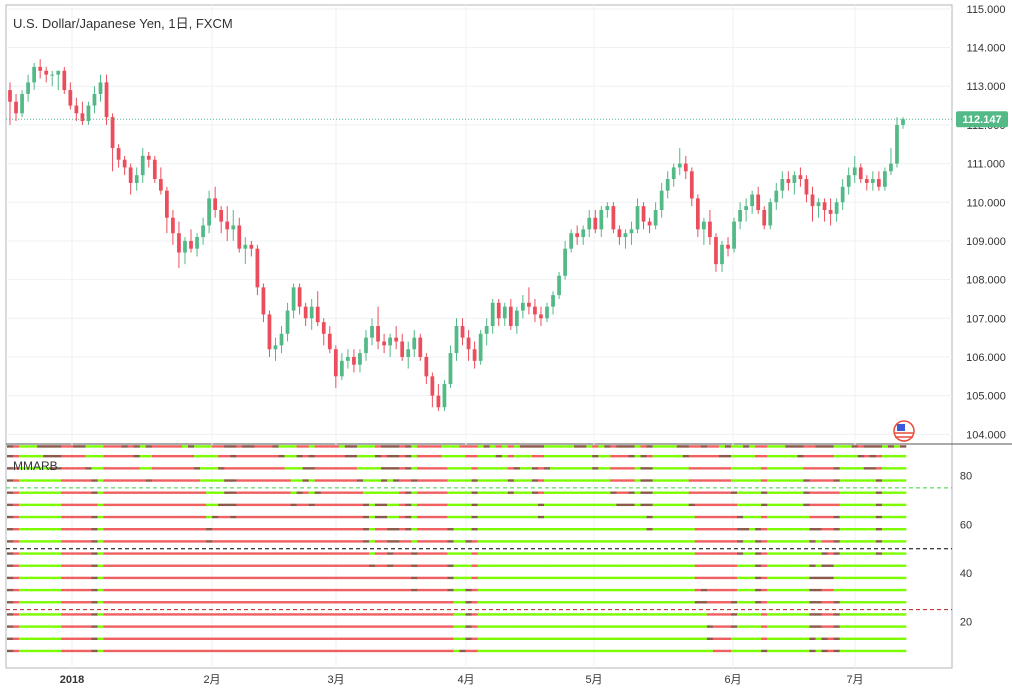 The height and width of the screenshot is (694, 1012). Describe the element at coordinates (123, 23) in the screenshot. I see `chart-title: U.S. Dollar/Japanese Yen, 1日, FXCM` at that location.